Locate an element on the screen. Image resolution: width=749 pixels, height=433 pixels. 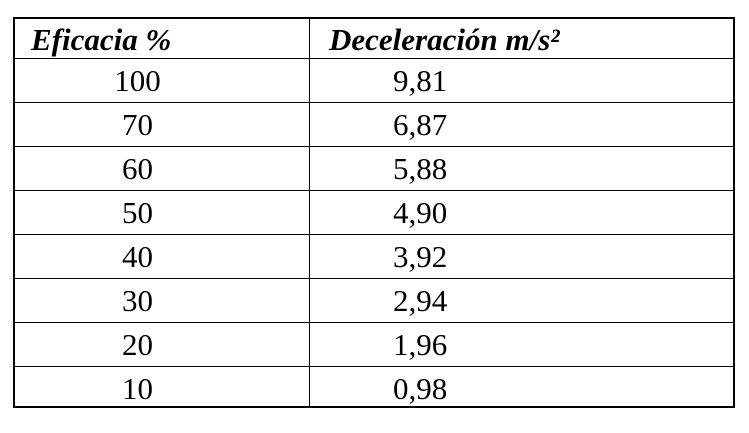
table-cell: 1,96 is located at coordinates (420, 344).